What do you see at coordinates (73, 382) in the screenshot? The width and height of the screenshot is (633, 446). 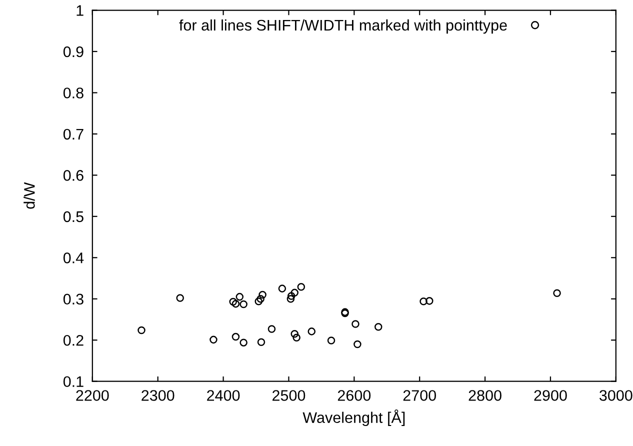 I see `y-tick-label: 0.1` at bounding box center [73, 382].